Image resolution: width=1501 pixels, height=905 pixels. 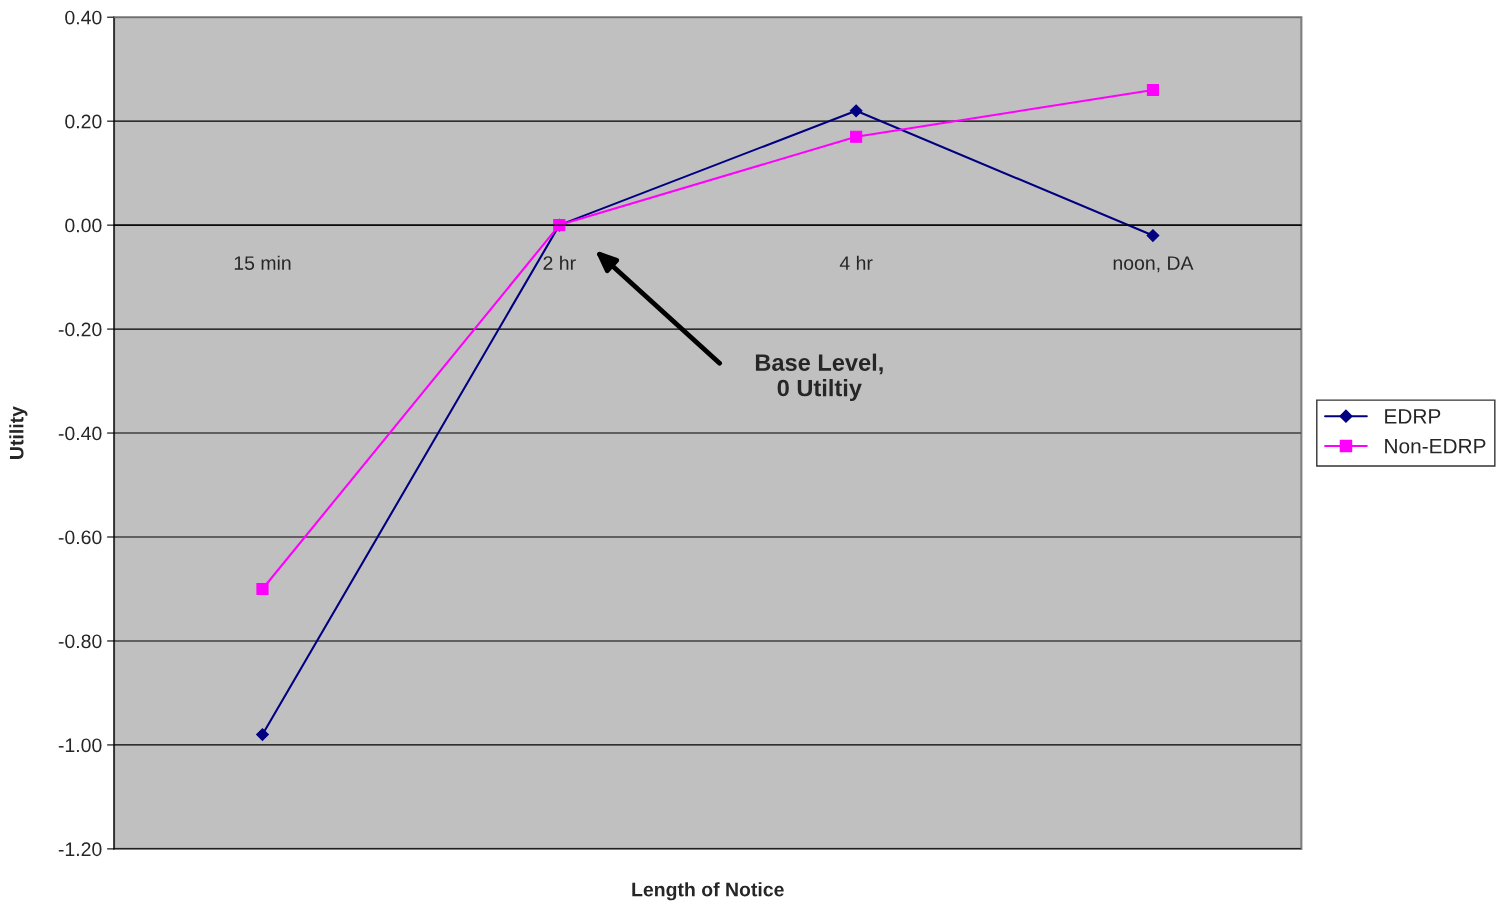 I want to click on y-tick-label: -1.00, so click(x=80, y=745).